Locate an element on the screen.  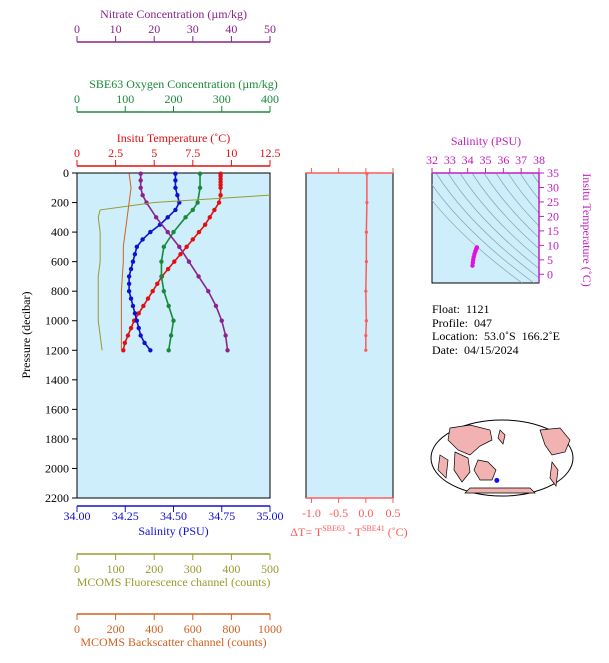
temperature-axis-label: Insitu Temperature (˚C) is located at coordinates (174, 138).